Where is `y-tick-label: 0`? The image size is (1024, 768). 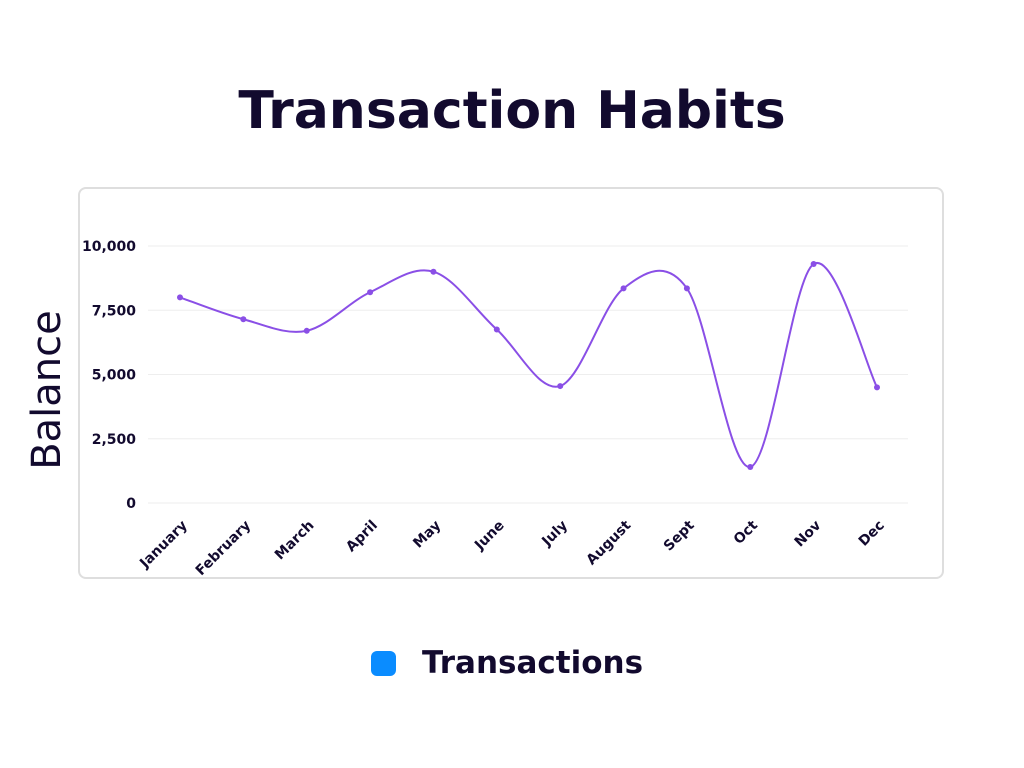 y-tick-label: 0 is located at coordinates (131, 504).